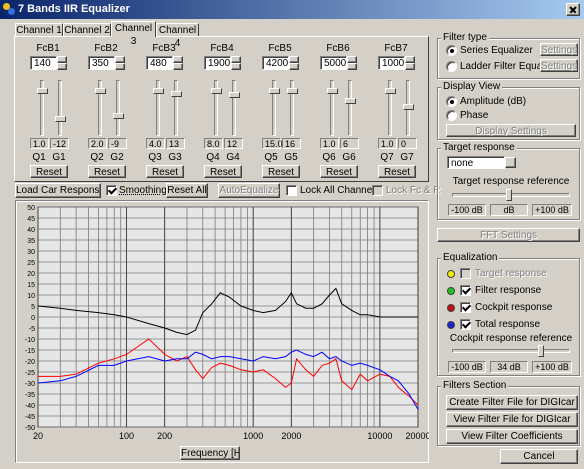  What do you see at coordinates (38, 436) in the screenshot?
I see `x-tick-label: 20` at bounding box center [38, 436].